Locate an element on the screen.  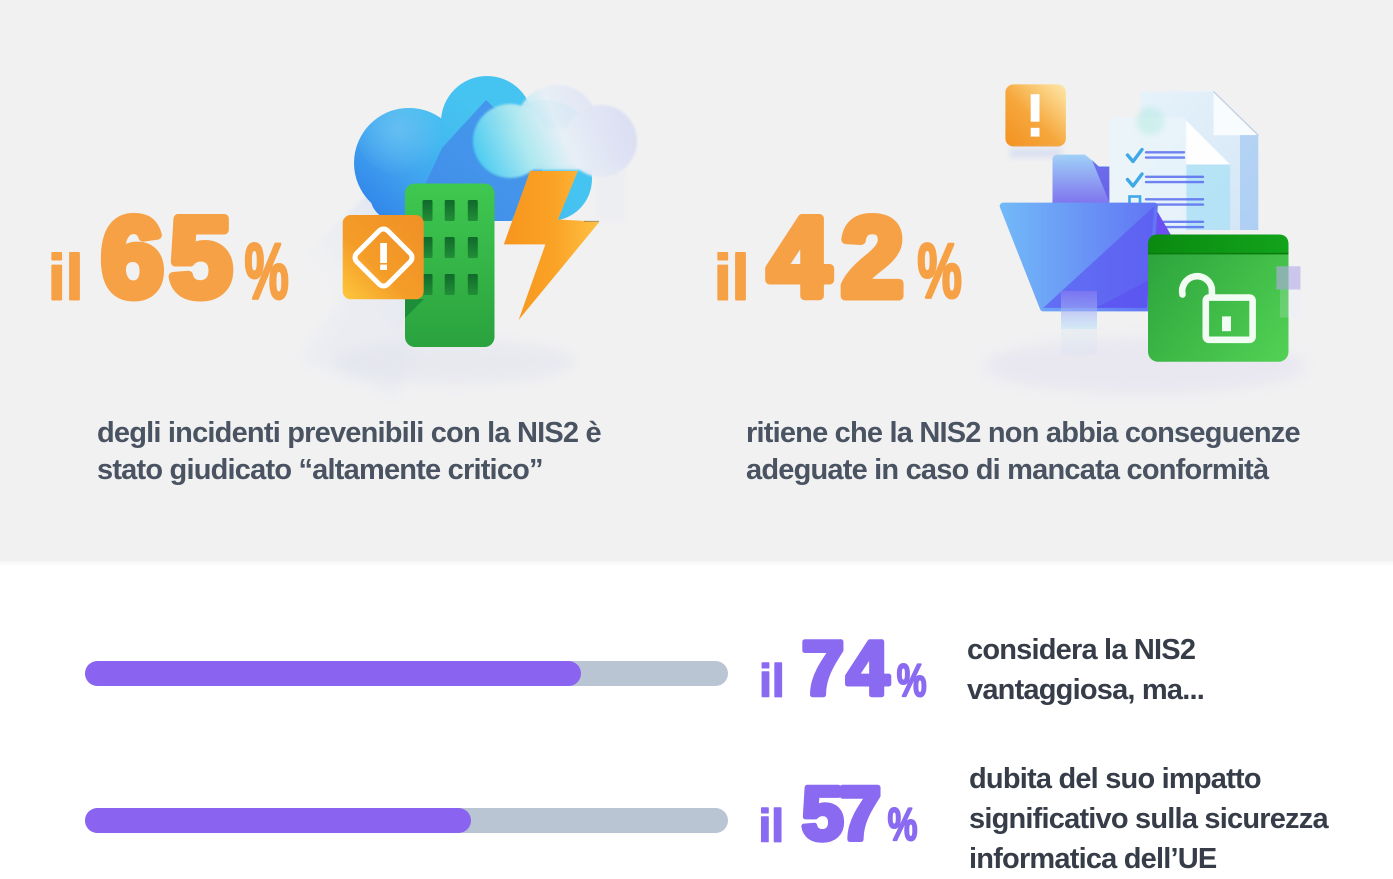
svg-text: 42 is located at coordinates (841, 257).